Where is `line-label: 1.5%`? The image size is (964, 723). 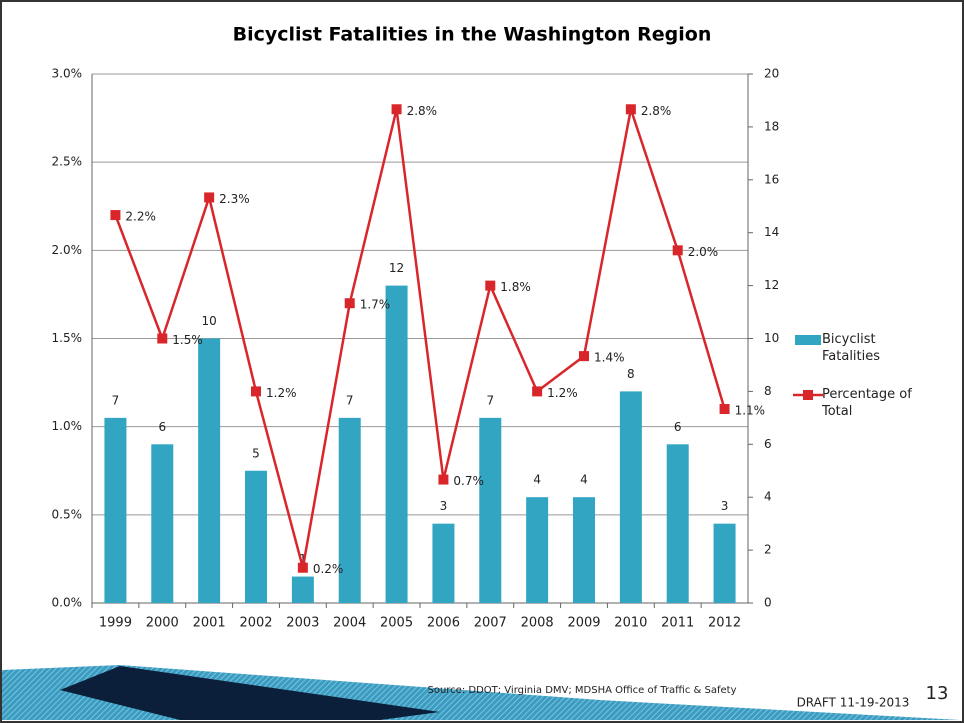 line-label: 1.5% is located at coordinates (187, 340).